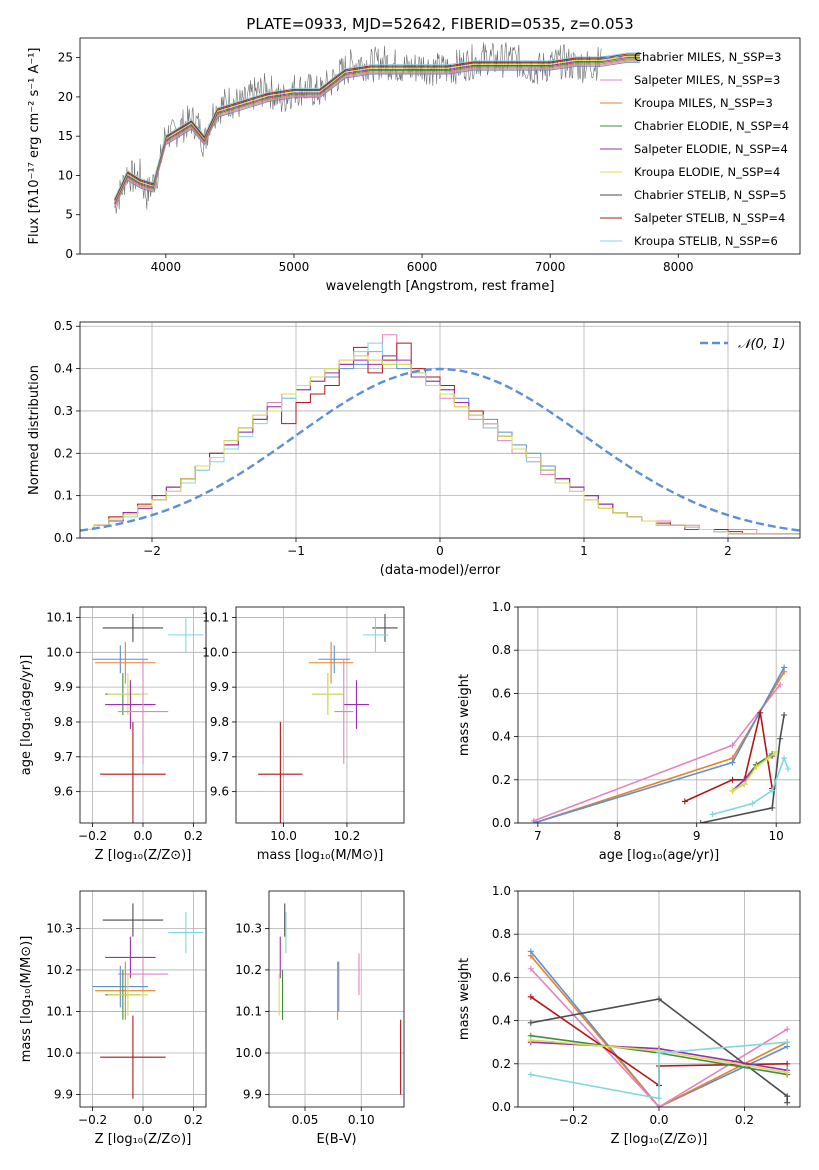 The height and width of the screenshot is (1170, 819). I want to click on x-tick-label: 9, so click(697, 836).